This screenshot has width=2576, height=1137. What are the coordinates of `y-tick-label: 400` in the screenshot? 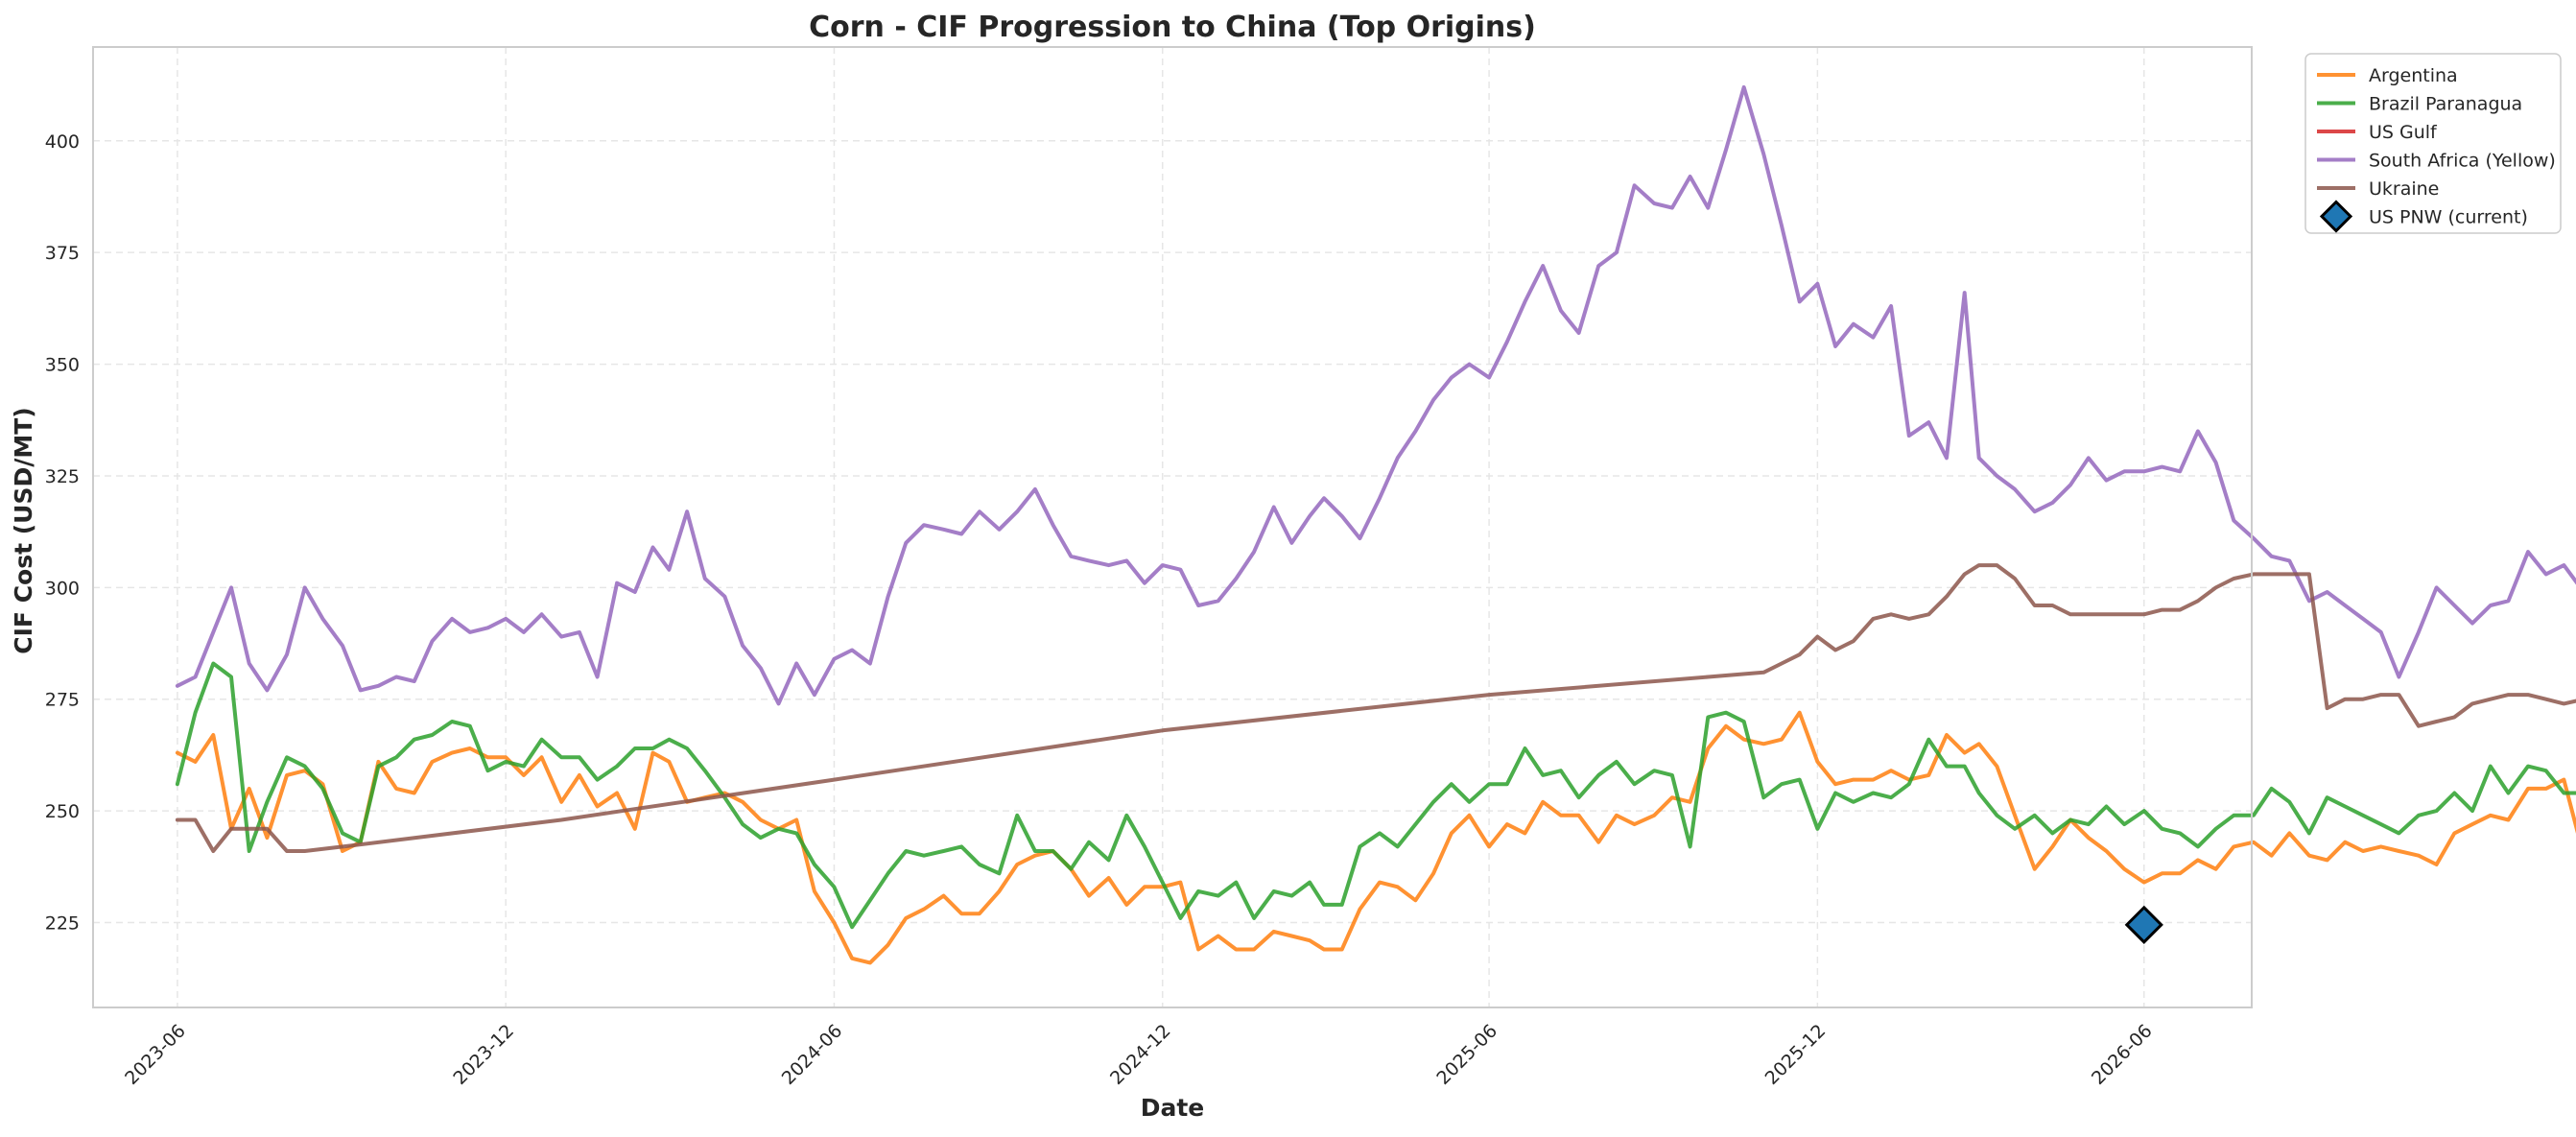 It's located at (63, 142).